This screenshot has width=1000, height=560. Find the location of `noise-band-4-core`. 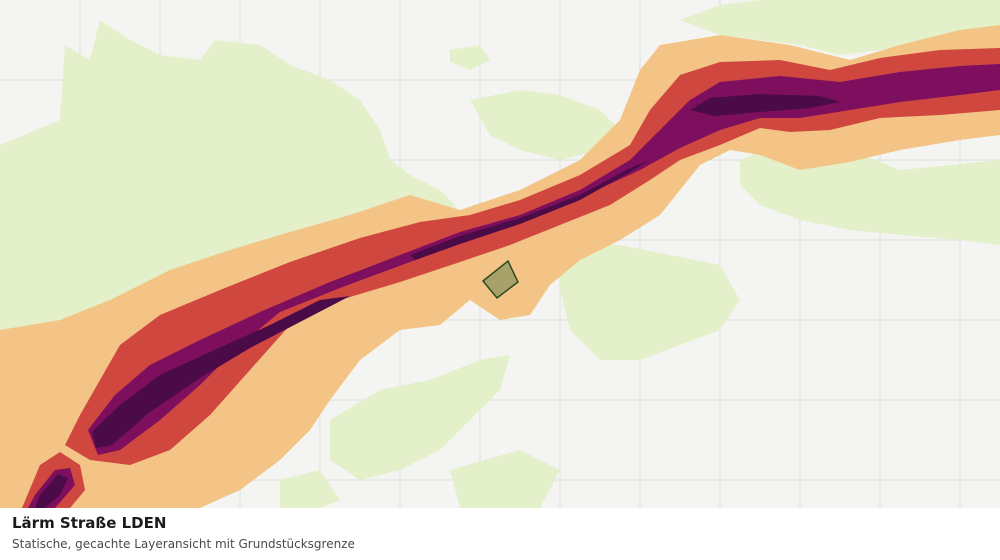

noise-band-4-core is located at coordinates (765, 105).